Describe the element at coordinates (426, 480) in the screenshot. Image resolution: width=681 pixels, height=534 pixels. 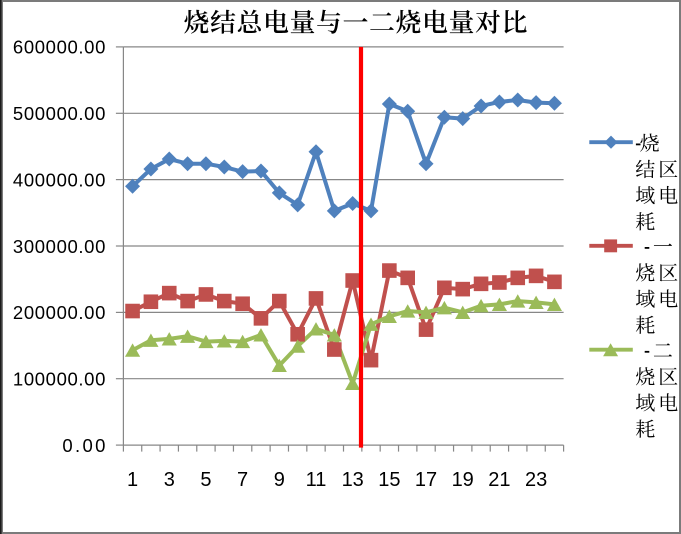
I see `svg-text: 17` at that location.